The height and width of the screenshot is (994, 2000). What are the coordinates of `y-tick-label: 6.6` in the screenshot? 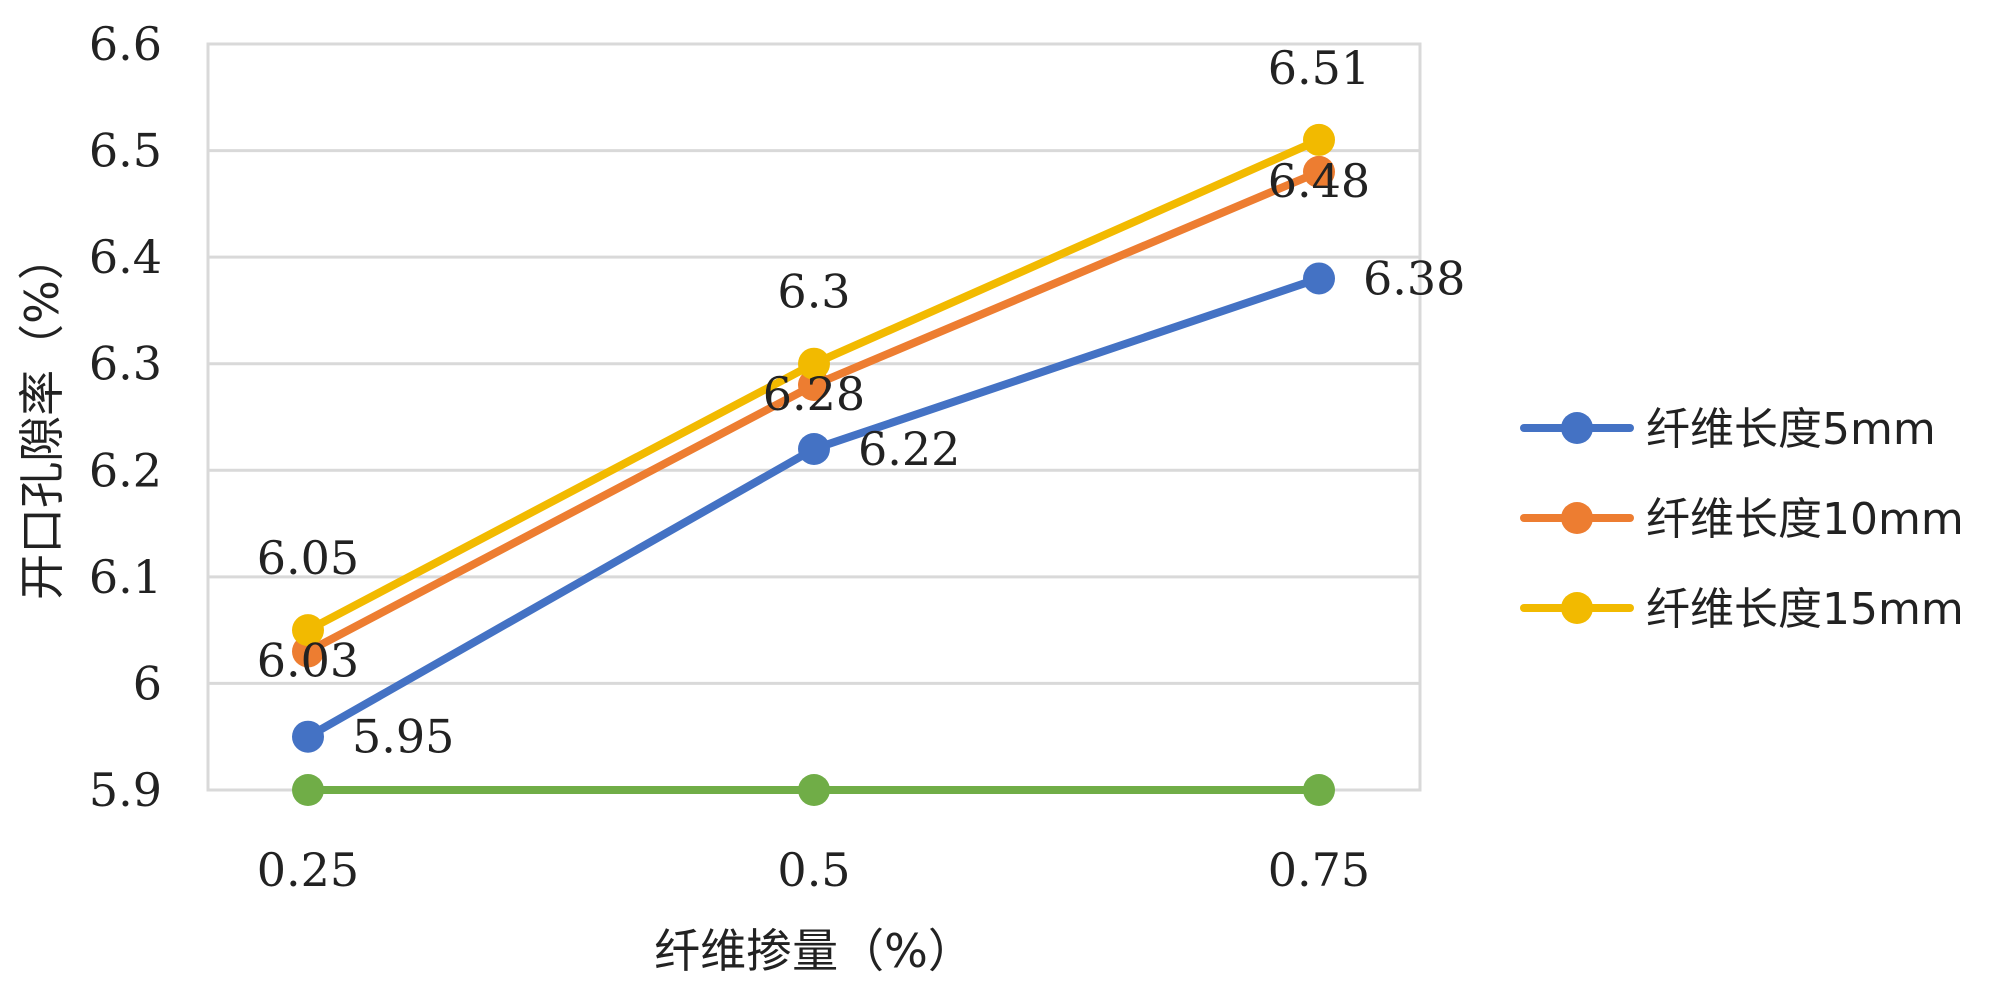 It's located at (125, 44).